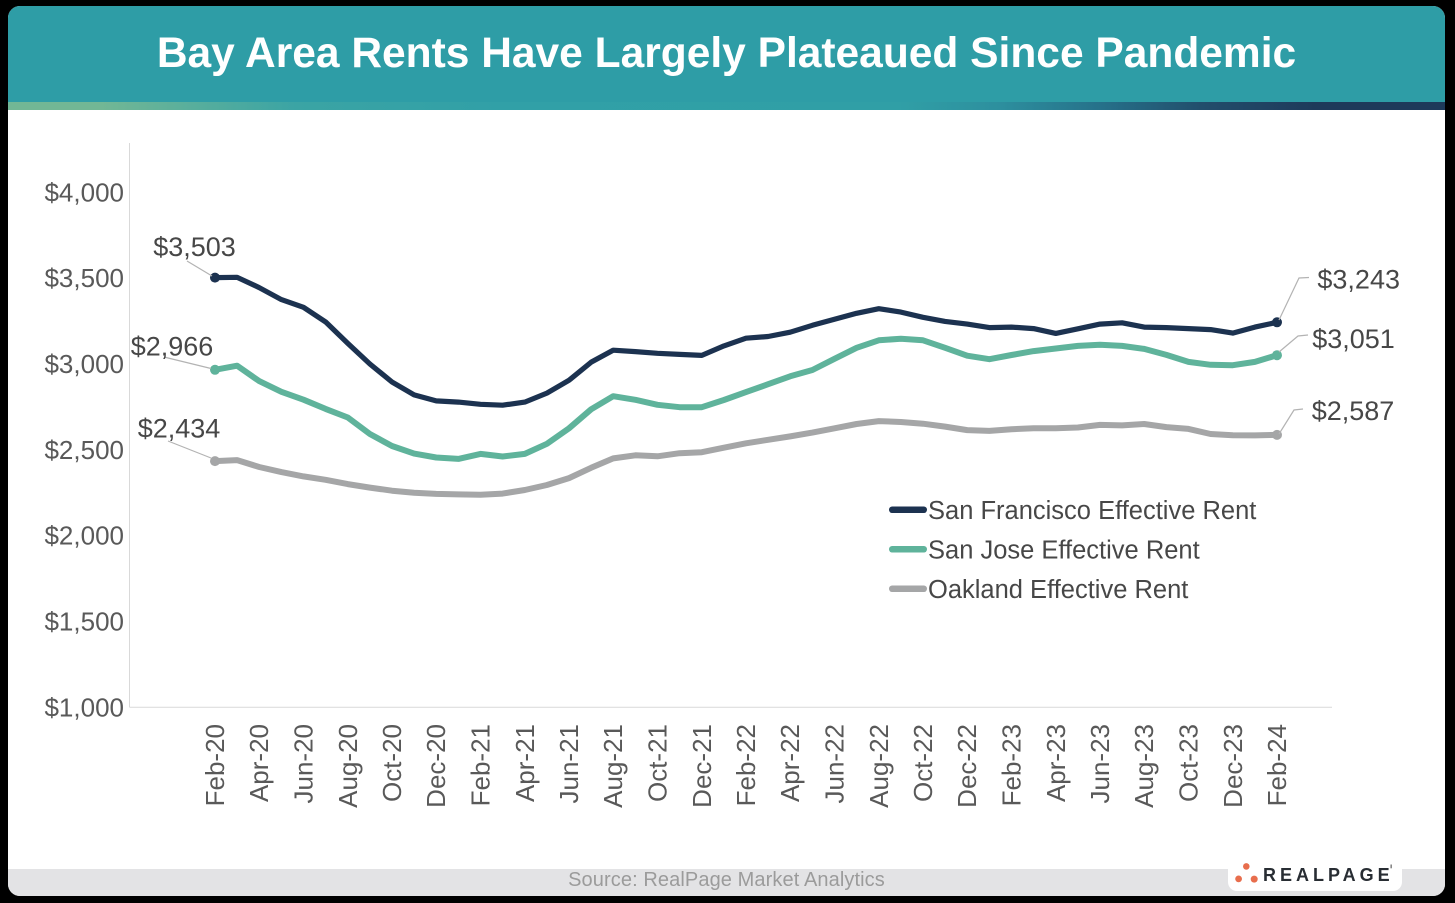  What do you see at coordinates (84, 192) in the screenshot?
I see `svg-text: $4,000` at bounding box center [84, 192].